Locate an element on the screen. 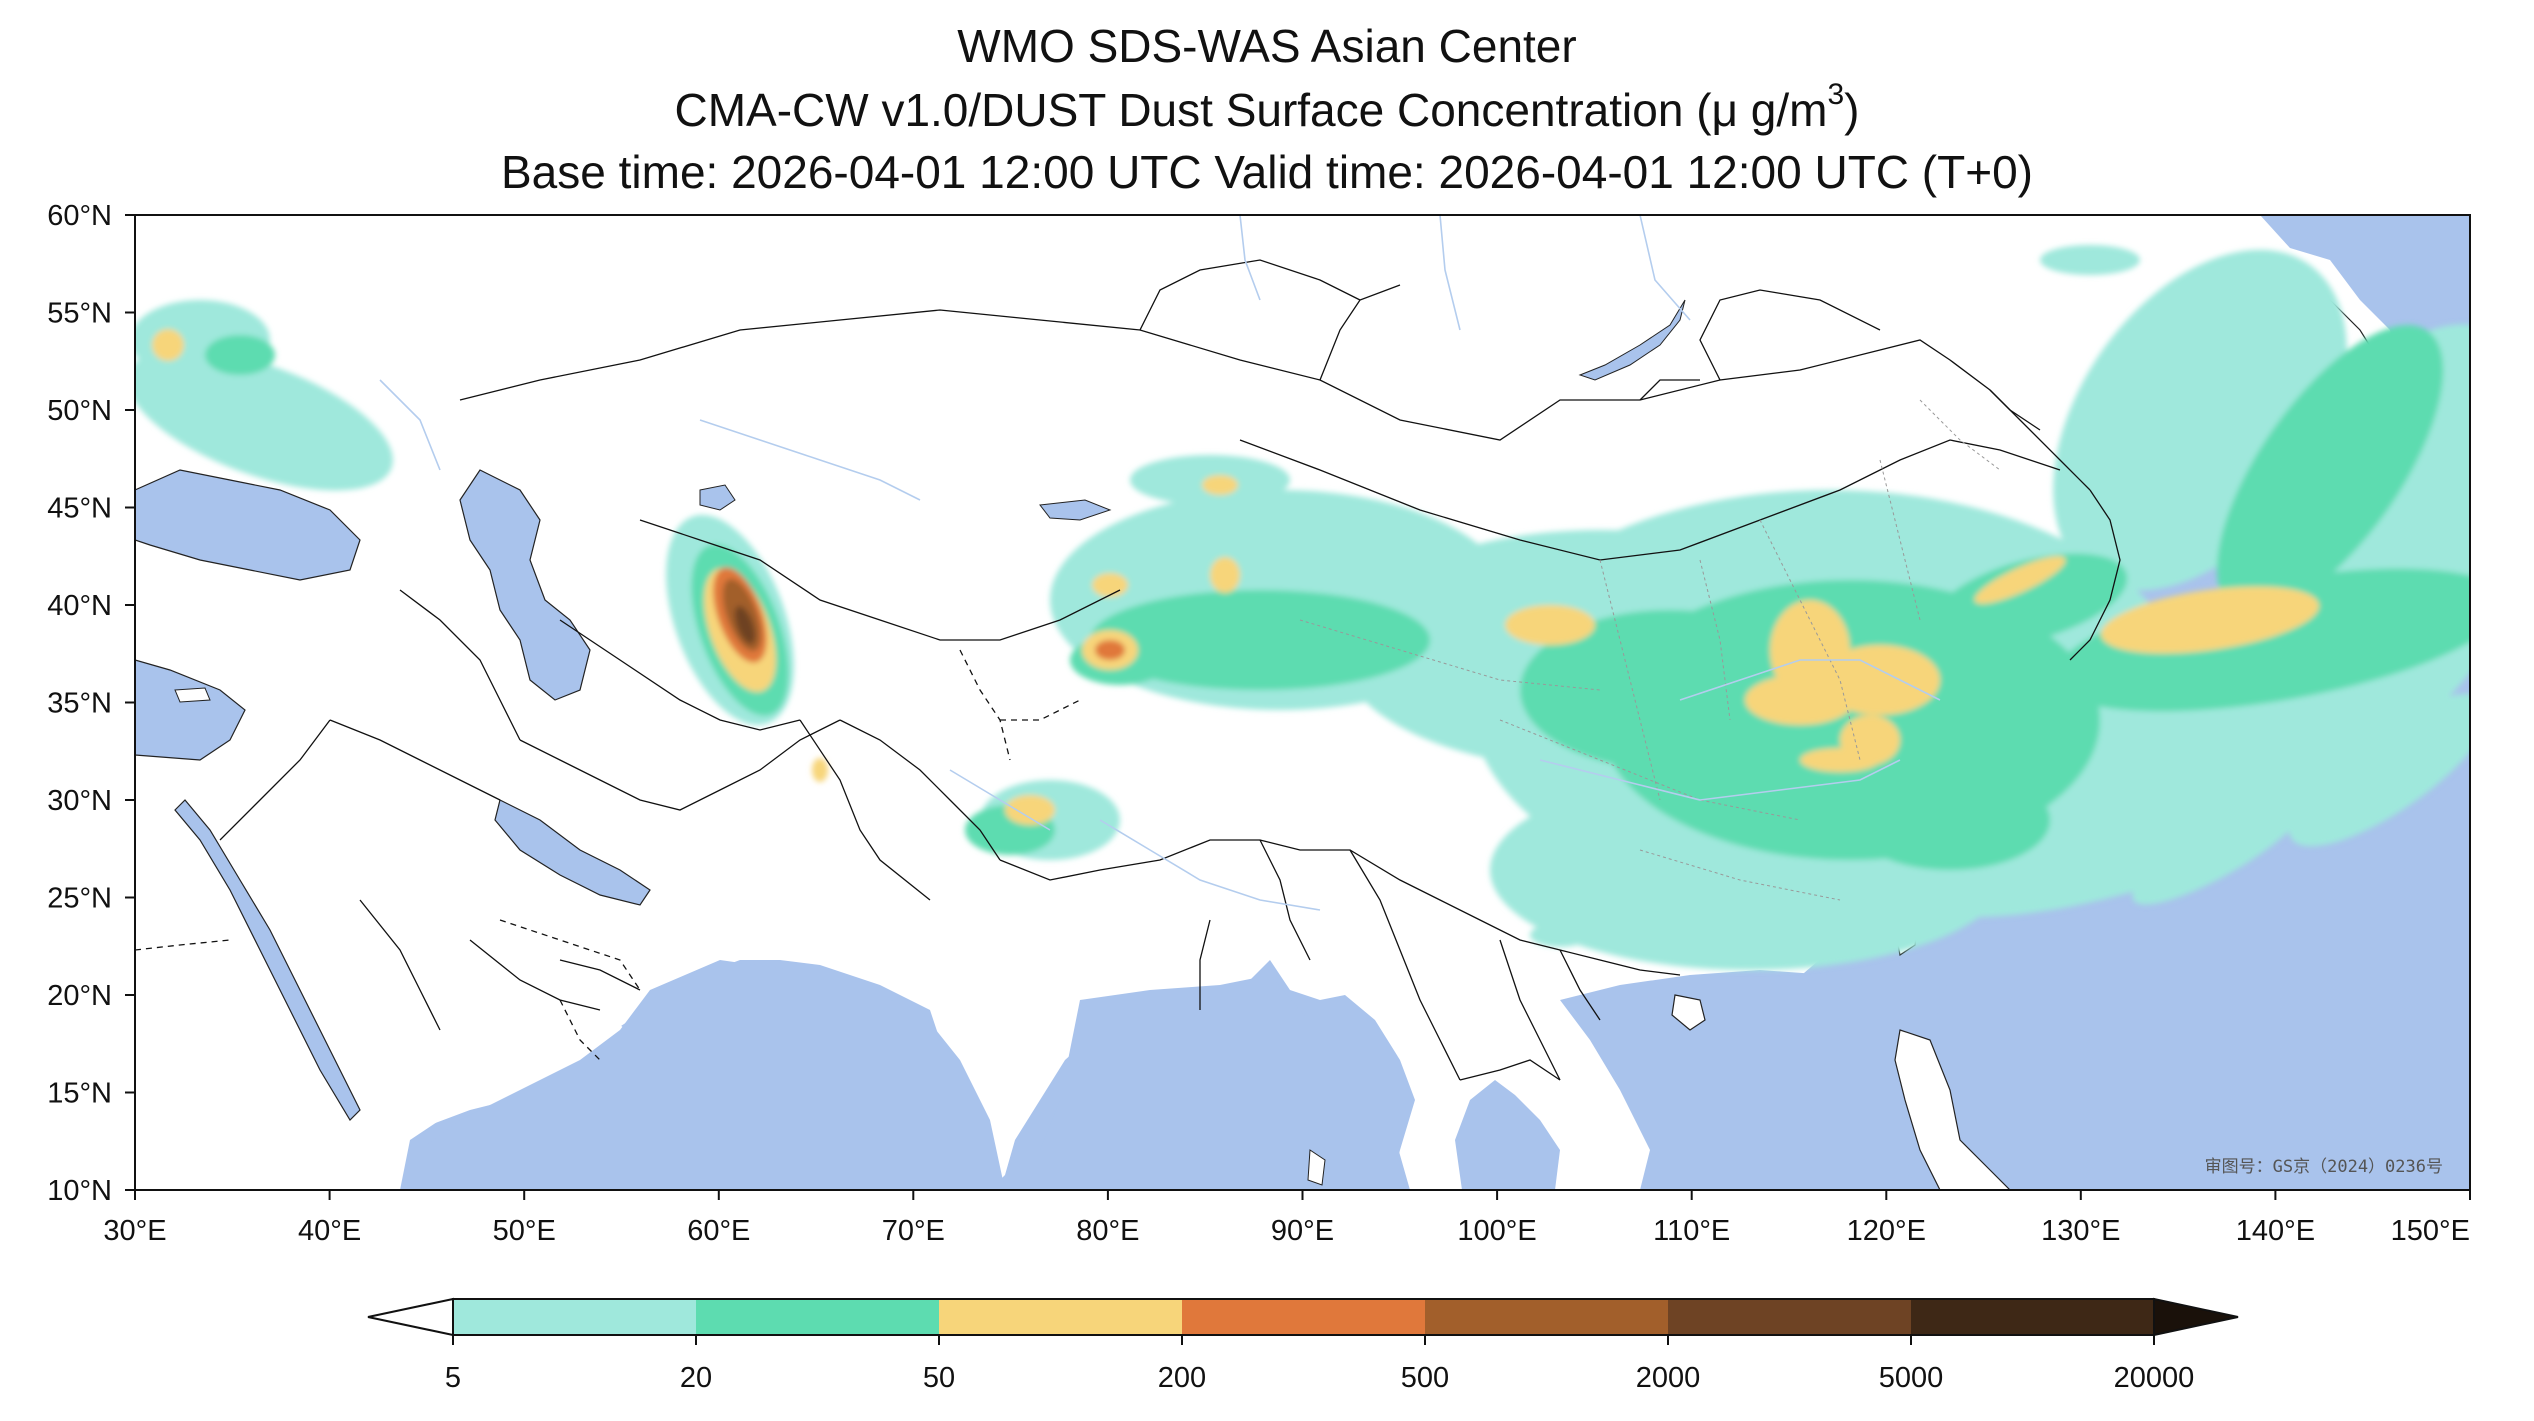 Image resolution: width=2534 pixels, height=1421 pixels. black-sea is located at coordinates (248, 525).